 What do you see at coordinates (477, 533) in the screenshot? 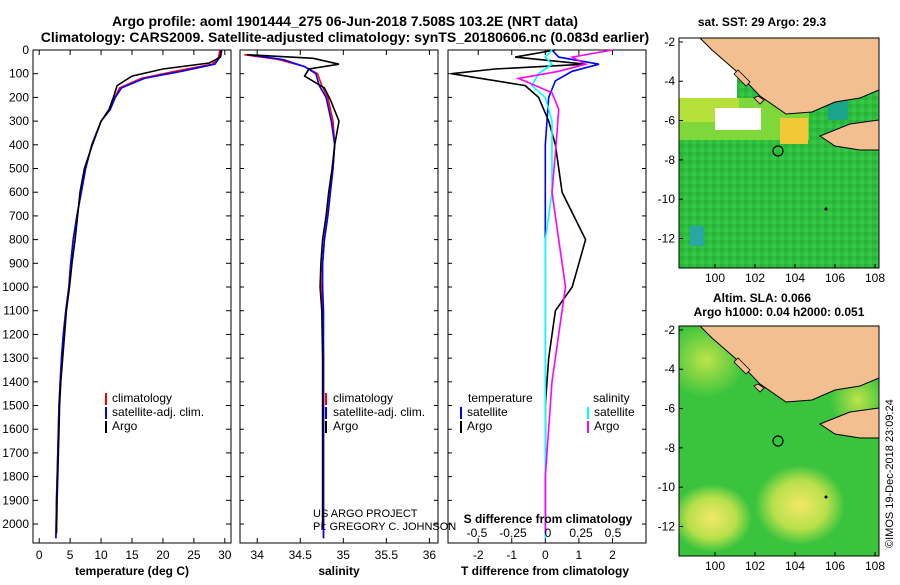
I see `s-tick-label: -0.5` at bounding box center [477, 533].